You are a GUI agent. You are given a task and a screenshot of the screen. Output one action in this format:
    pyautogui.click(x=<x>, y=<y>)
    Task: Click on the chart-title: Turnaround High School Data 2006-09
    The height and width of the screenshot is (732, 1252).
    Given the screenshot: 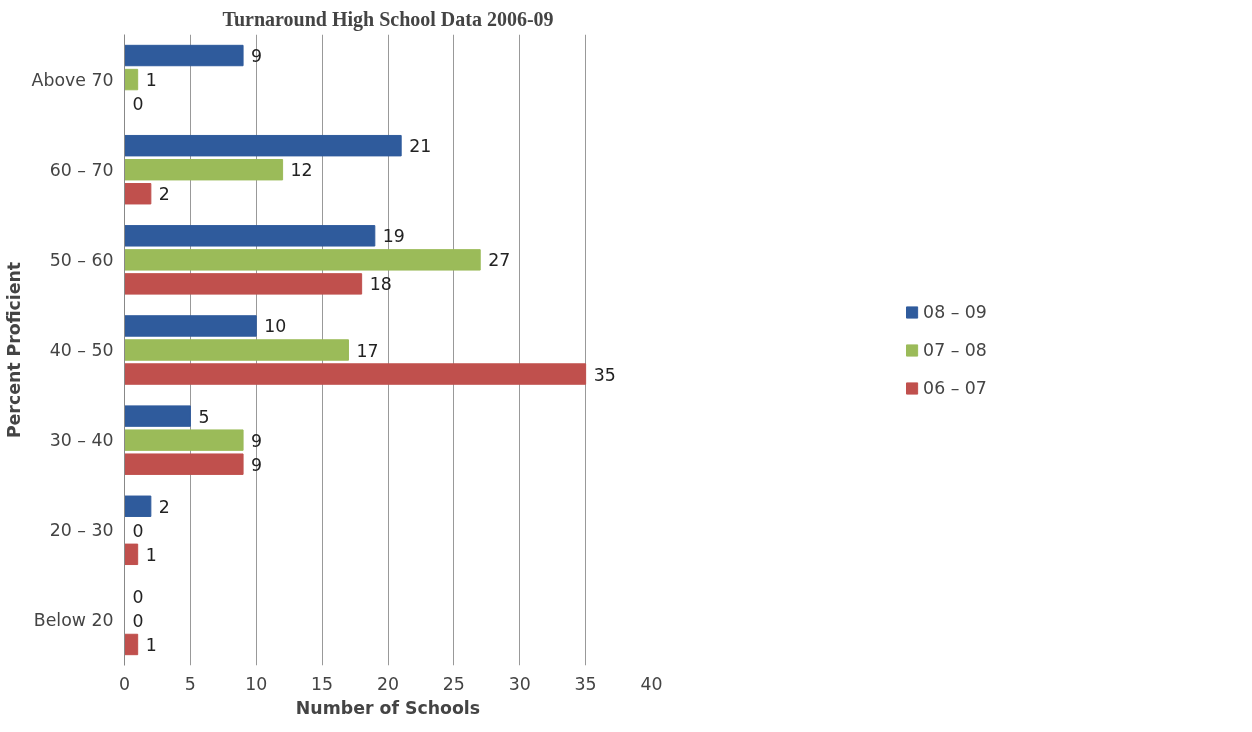 What is the action you would take?
    pyautogui.click(x=388, y=19)
    